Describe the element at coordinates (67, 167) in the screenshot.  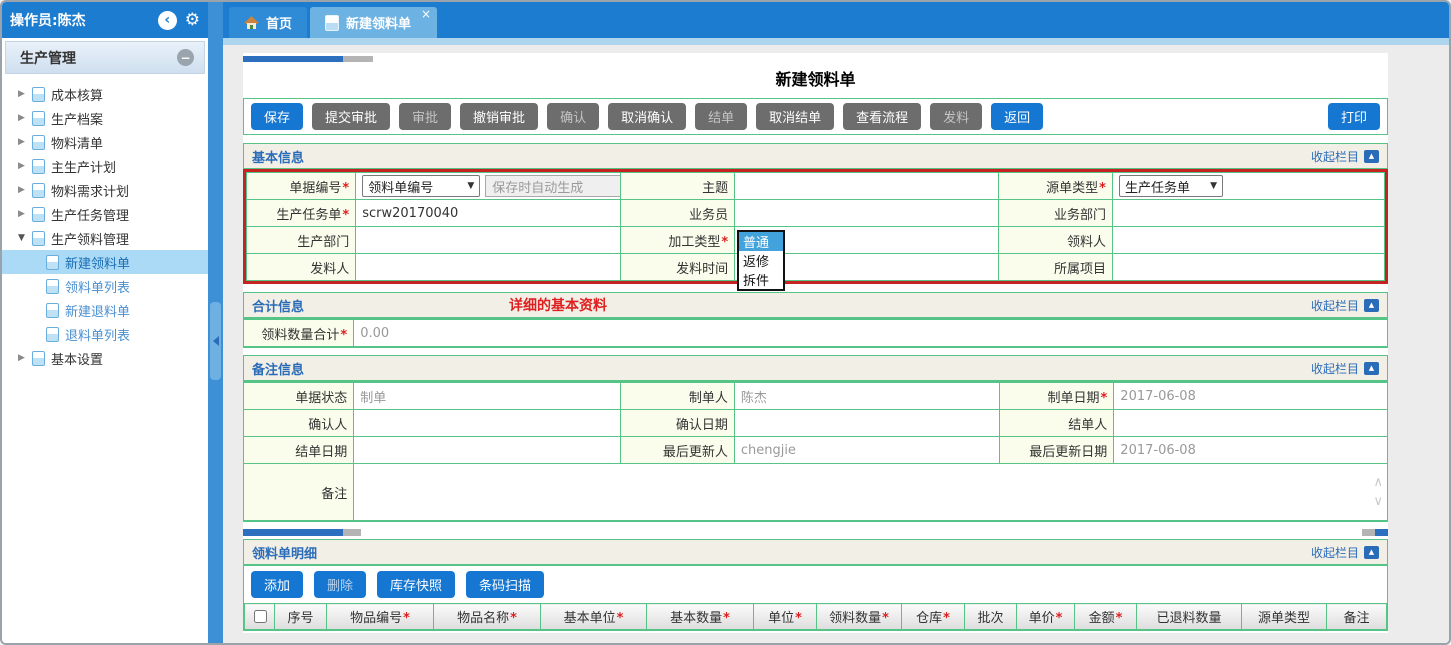
I see `sidebar-item-master-plan: ▶ 主生产计划` at that location.